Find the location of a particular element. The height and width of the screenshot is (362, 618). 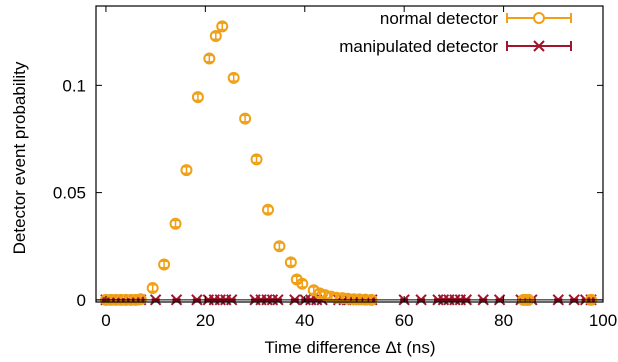

legend-key-normal is located at coordinates (539, 18).